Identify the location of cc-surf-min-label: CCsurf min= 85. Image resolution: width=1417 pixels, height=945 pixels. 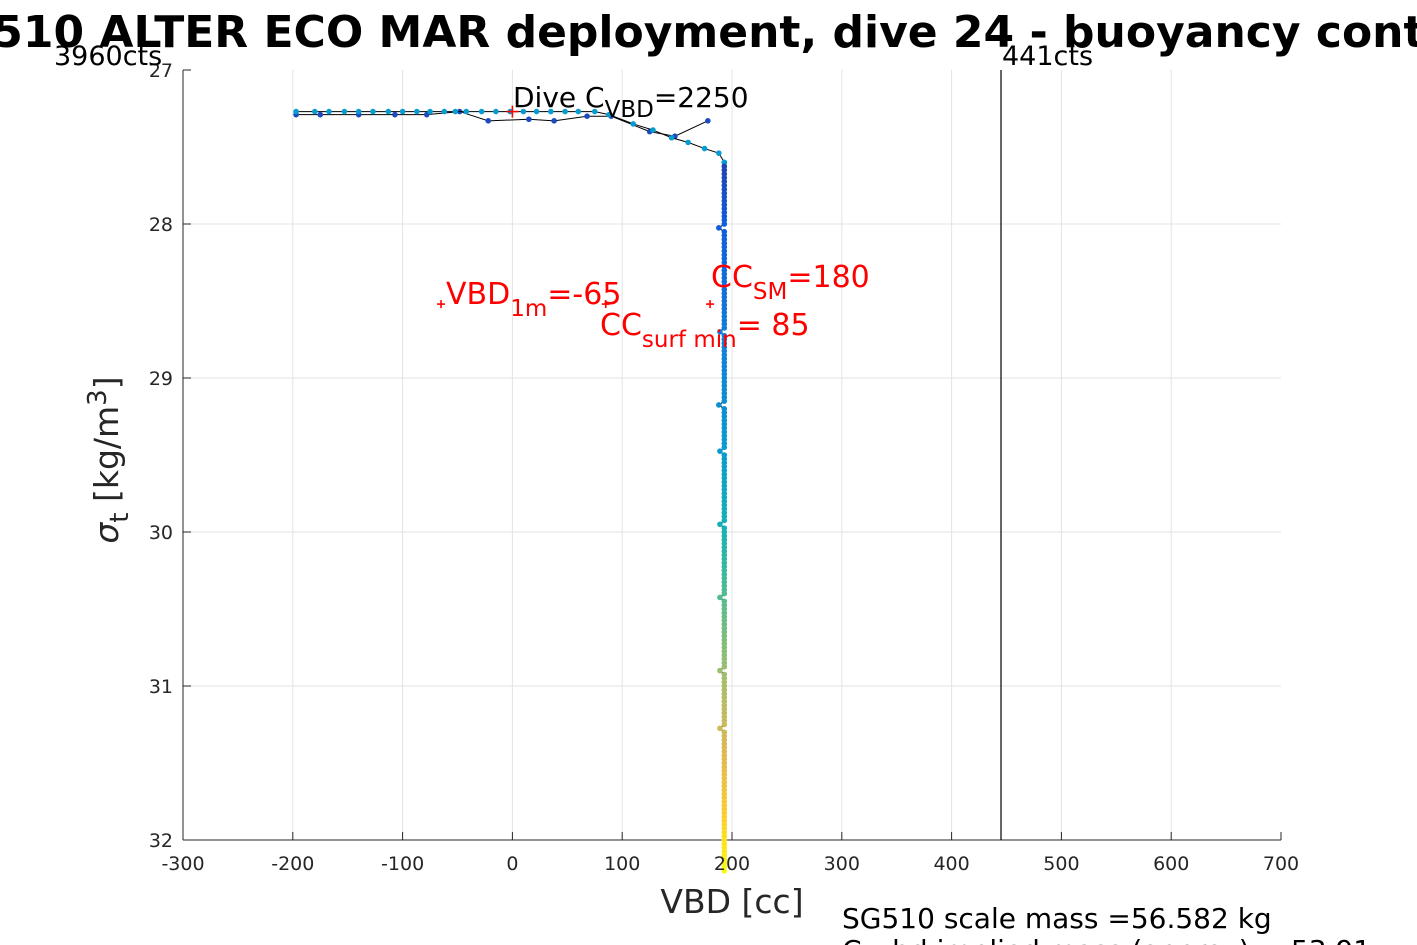
(705, 330).